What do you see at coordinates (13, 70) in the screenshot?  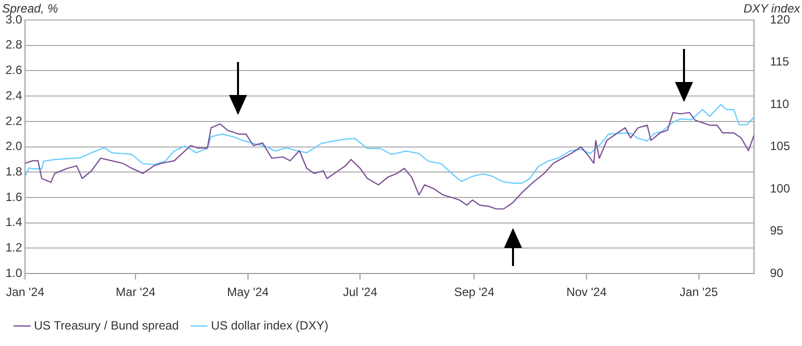 I see `y-tick-label: 2.6` at bounding box center [13, 70].